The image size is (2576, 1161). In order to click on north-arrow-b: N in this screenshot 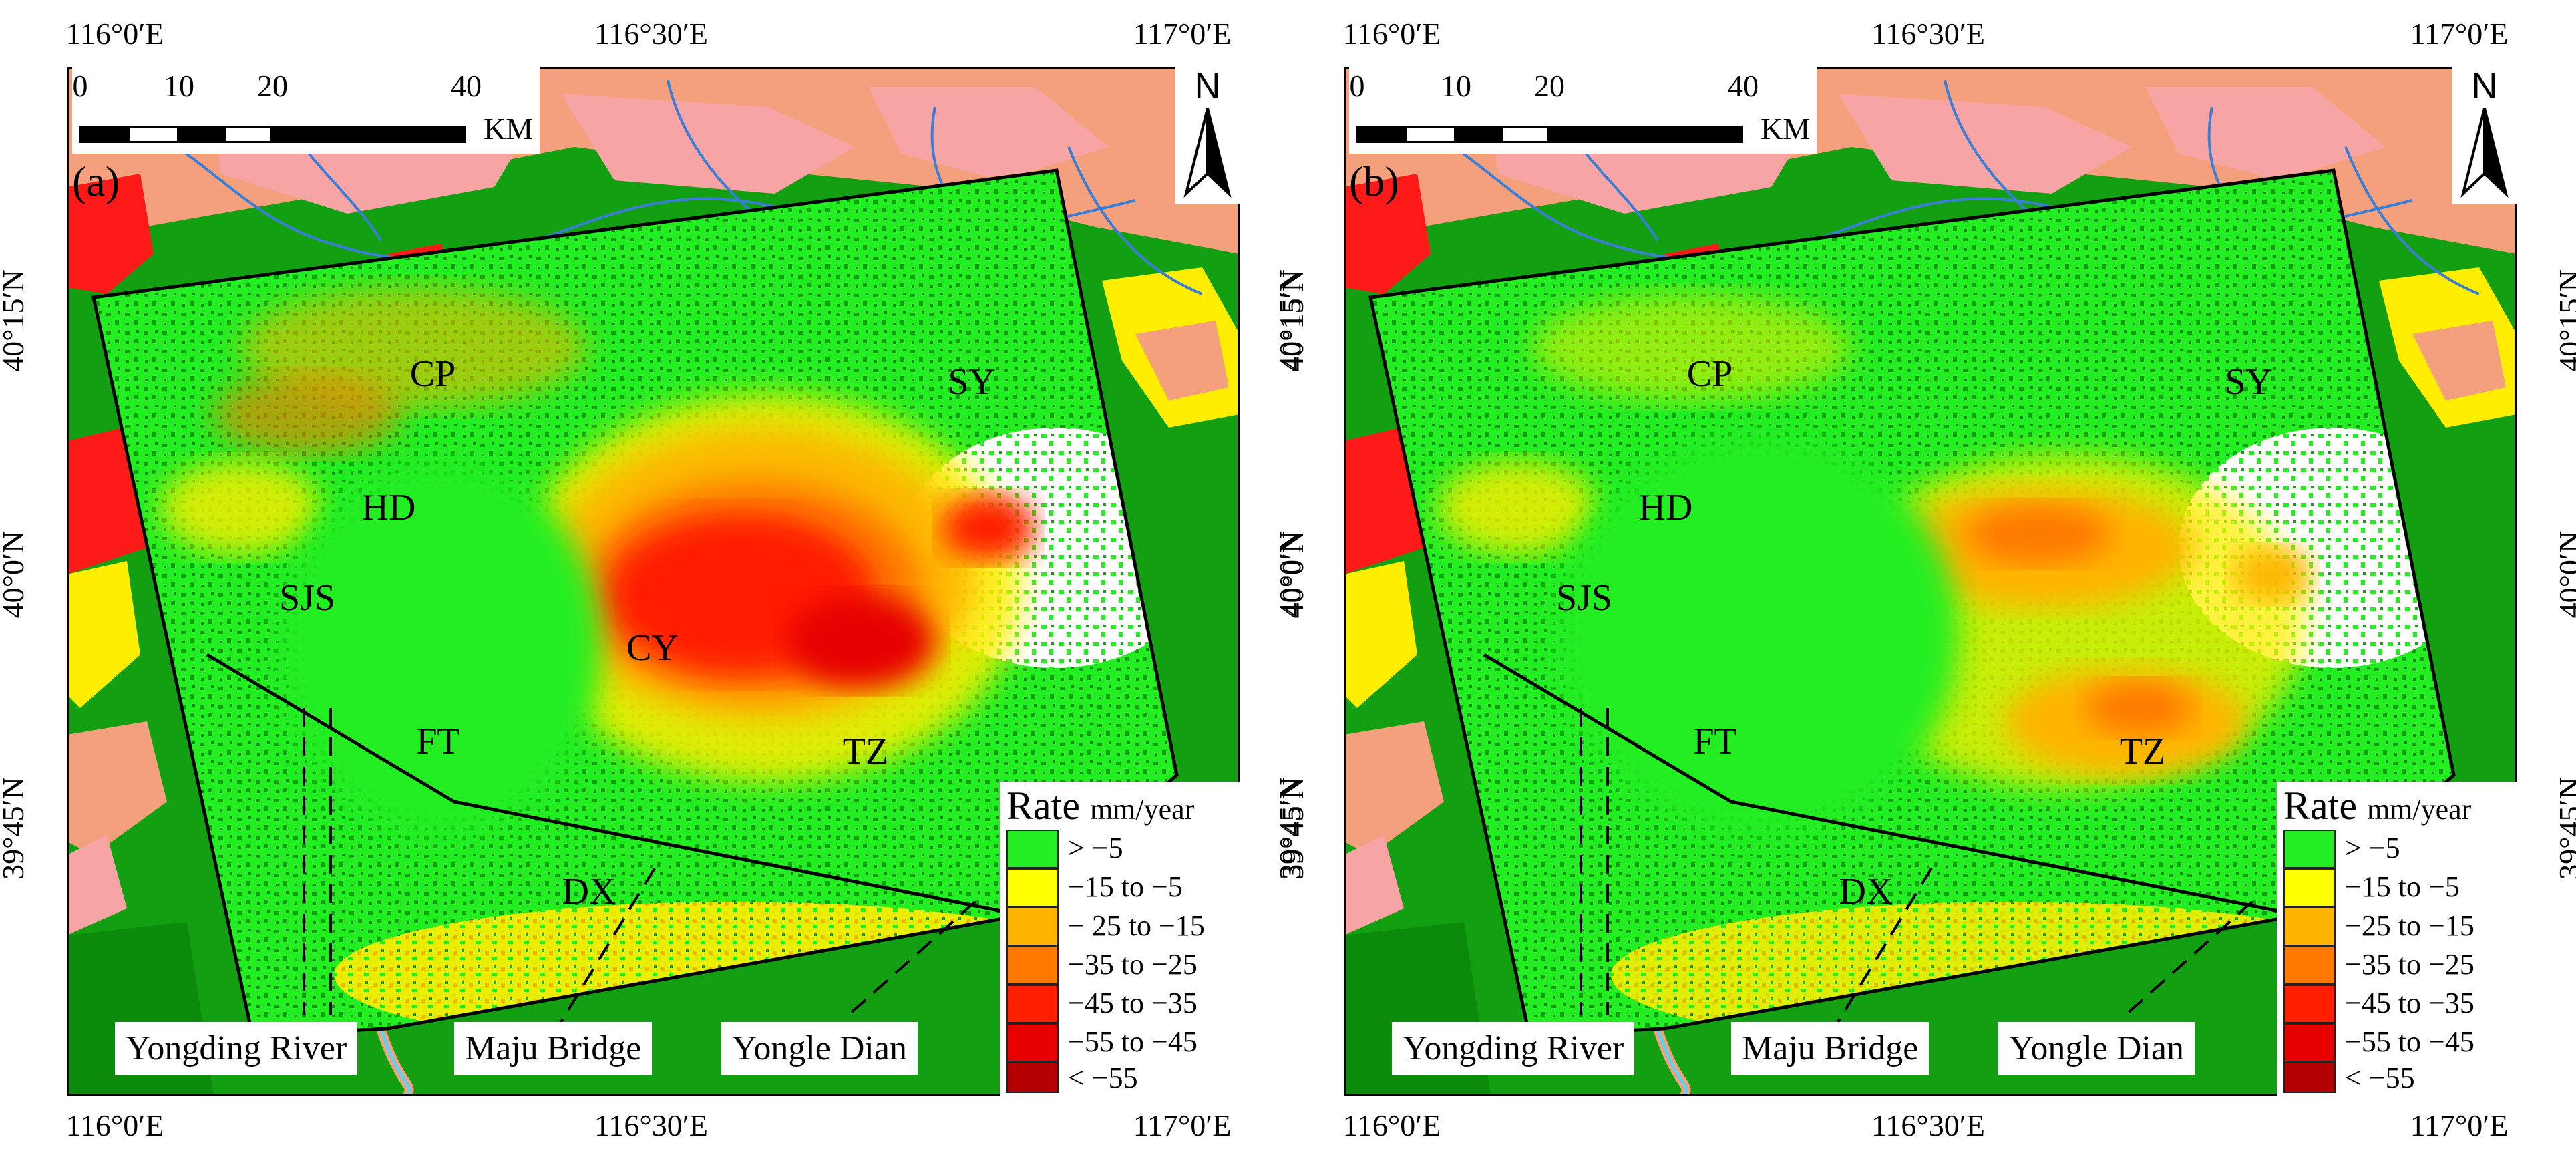, I will do `click(2484, 135)`.